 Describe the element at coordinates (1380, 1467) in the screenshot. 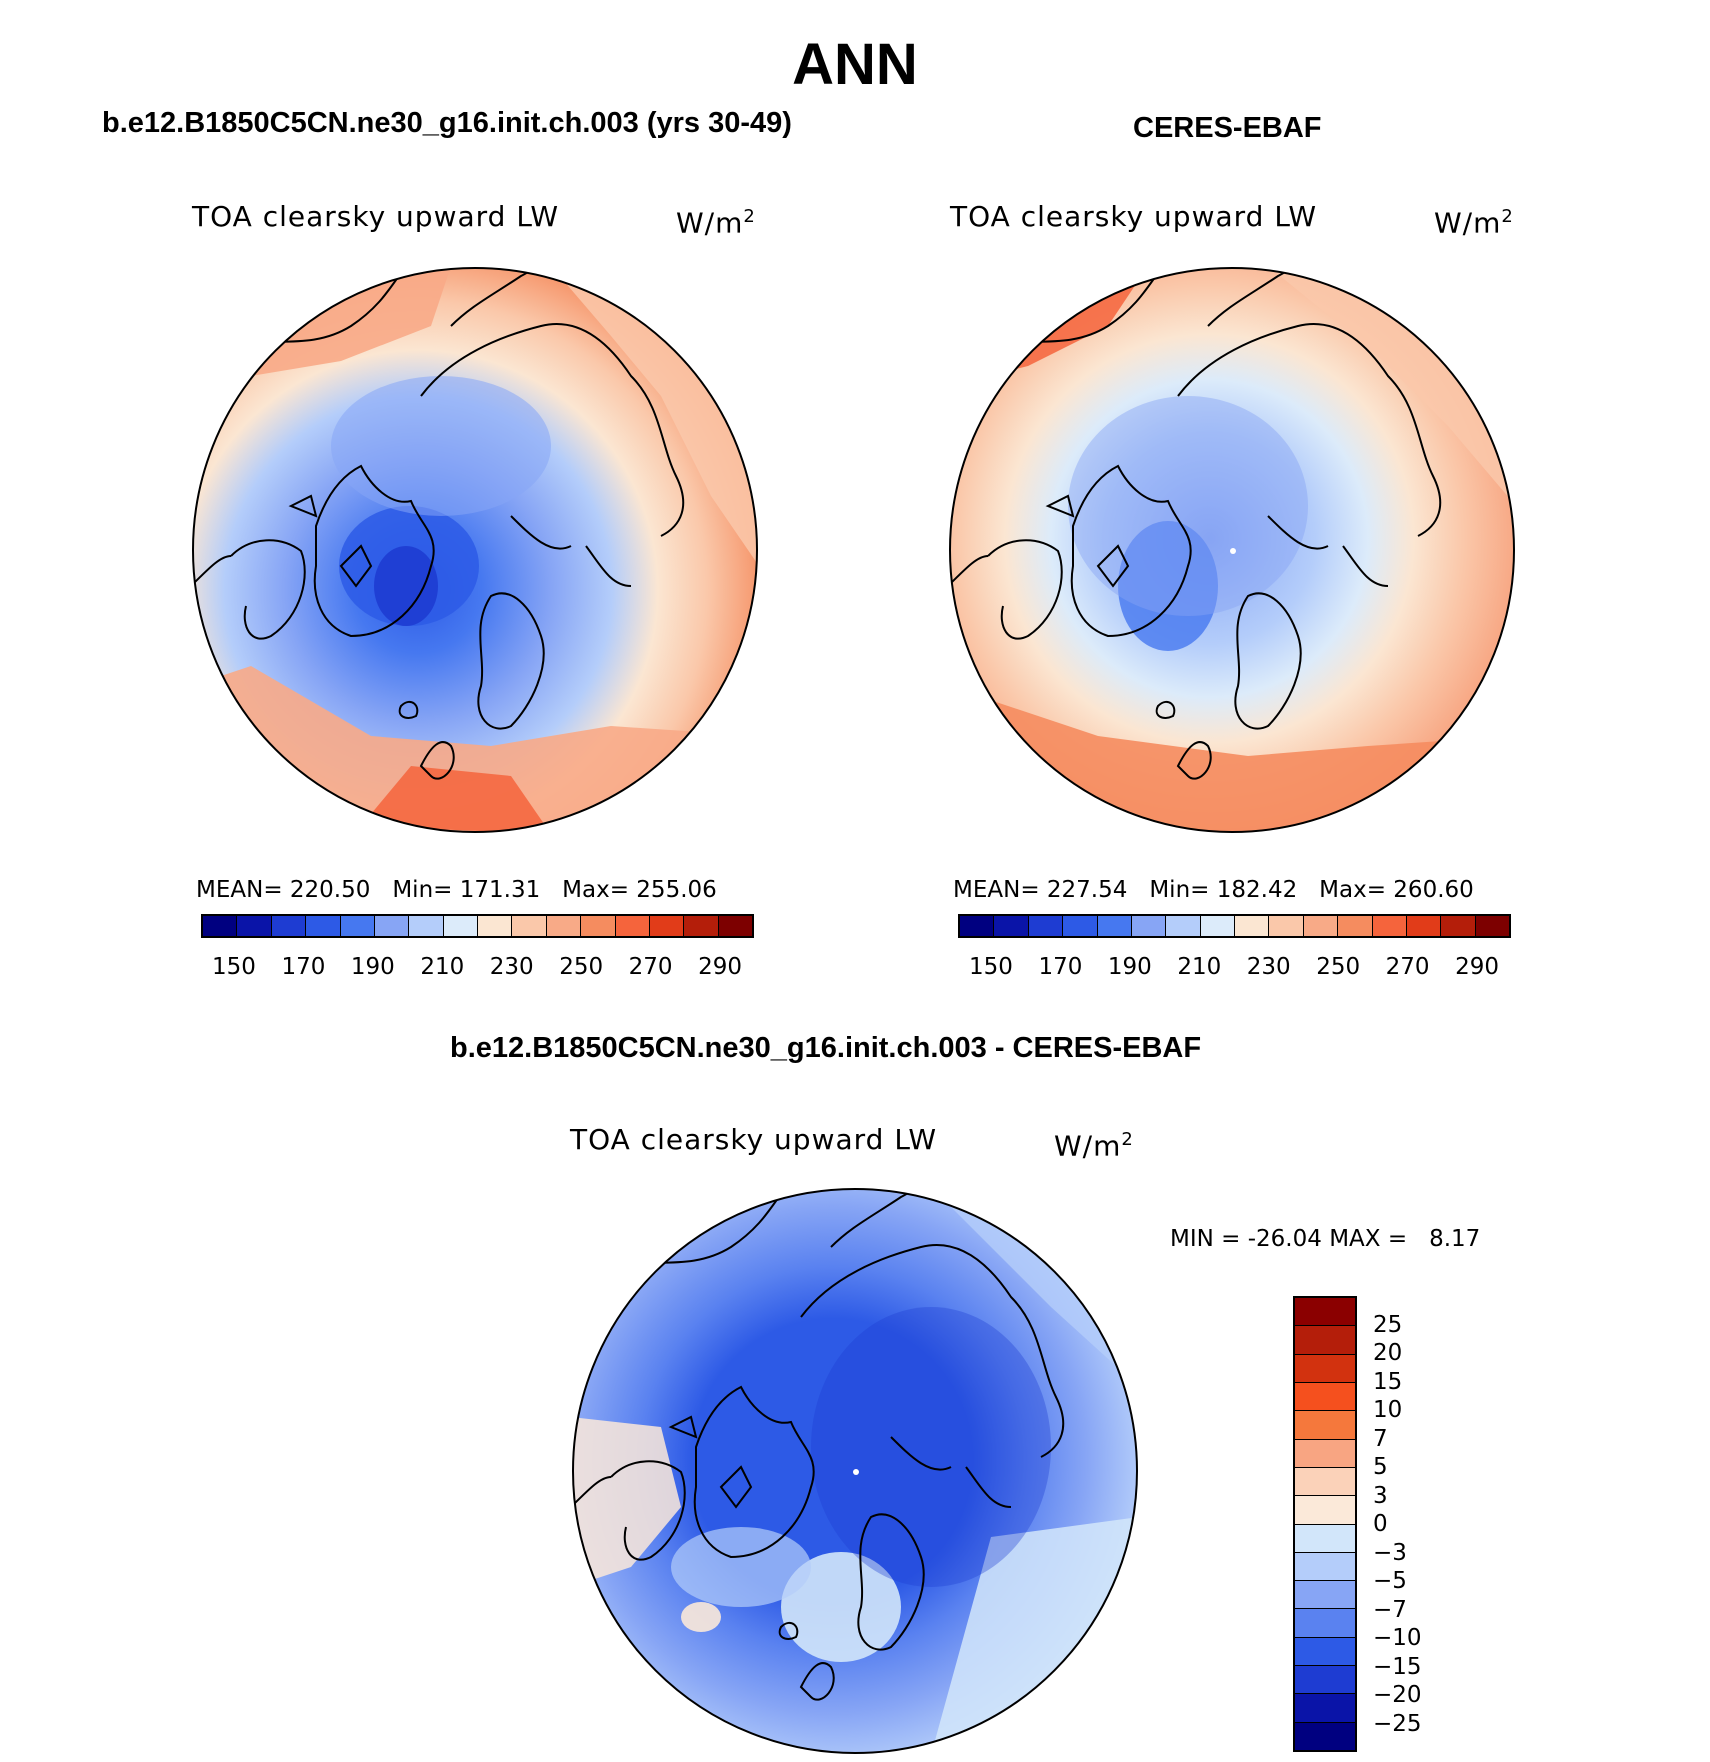

I see `colorbar-tick-label: 5` at that location.